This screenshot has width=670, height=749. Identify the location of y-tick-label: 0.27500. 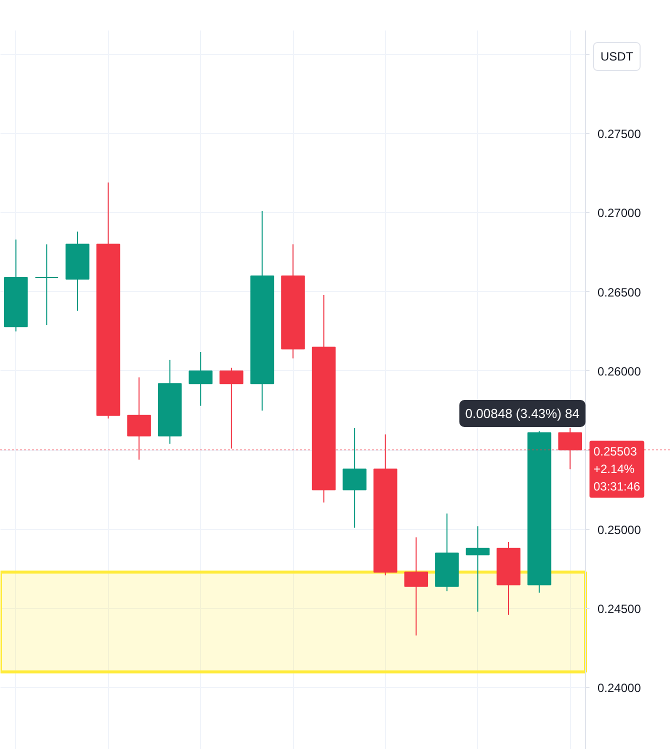
(620, 133).